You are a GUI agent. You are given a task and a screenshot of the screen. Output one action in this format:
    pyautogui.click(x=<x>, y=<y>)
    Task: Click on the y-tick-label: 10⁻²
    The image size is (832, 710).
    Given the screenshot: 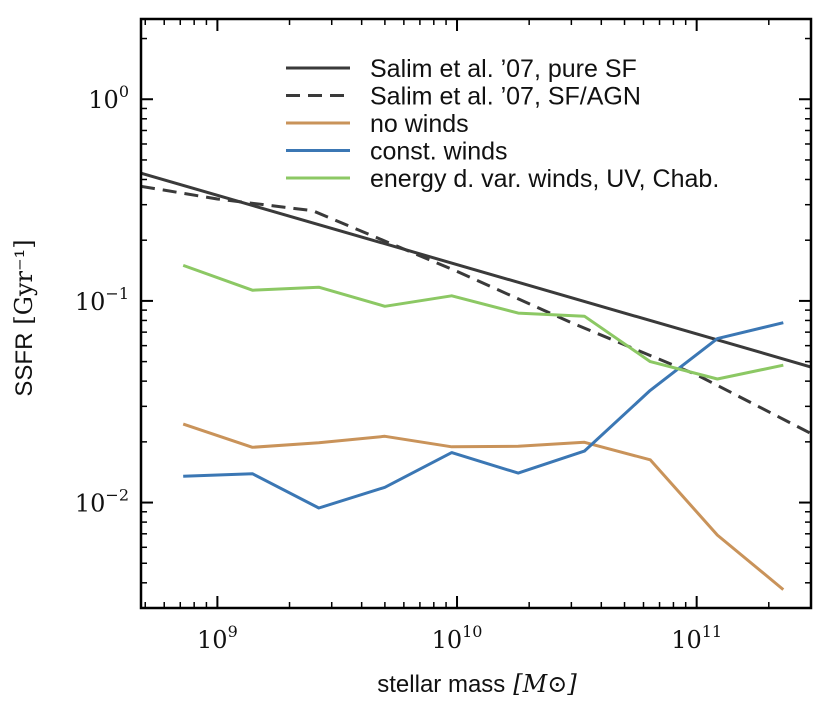 What is the action you would take?
    pyautogui.click(x=102, y=502)
    